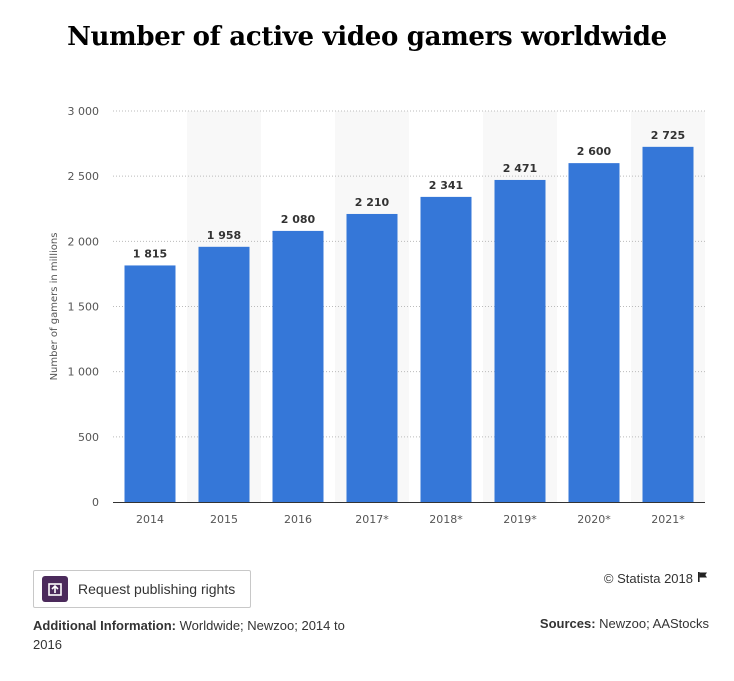 The image size is (734, 681). I want to click on data-label: 2 210, so click(372, 202).